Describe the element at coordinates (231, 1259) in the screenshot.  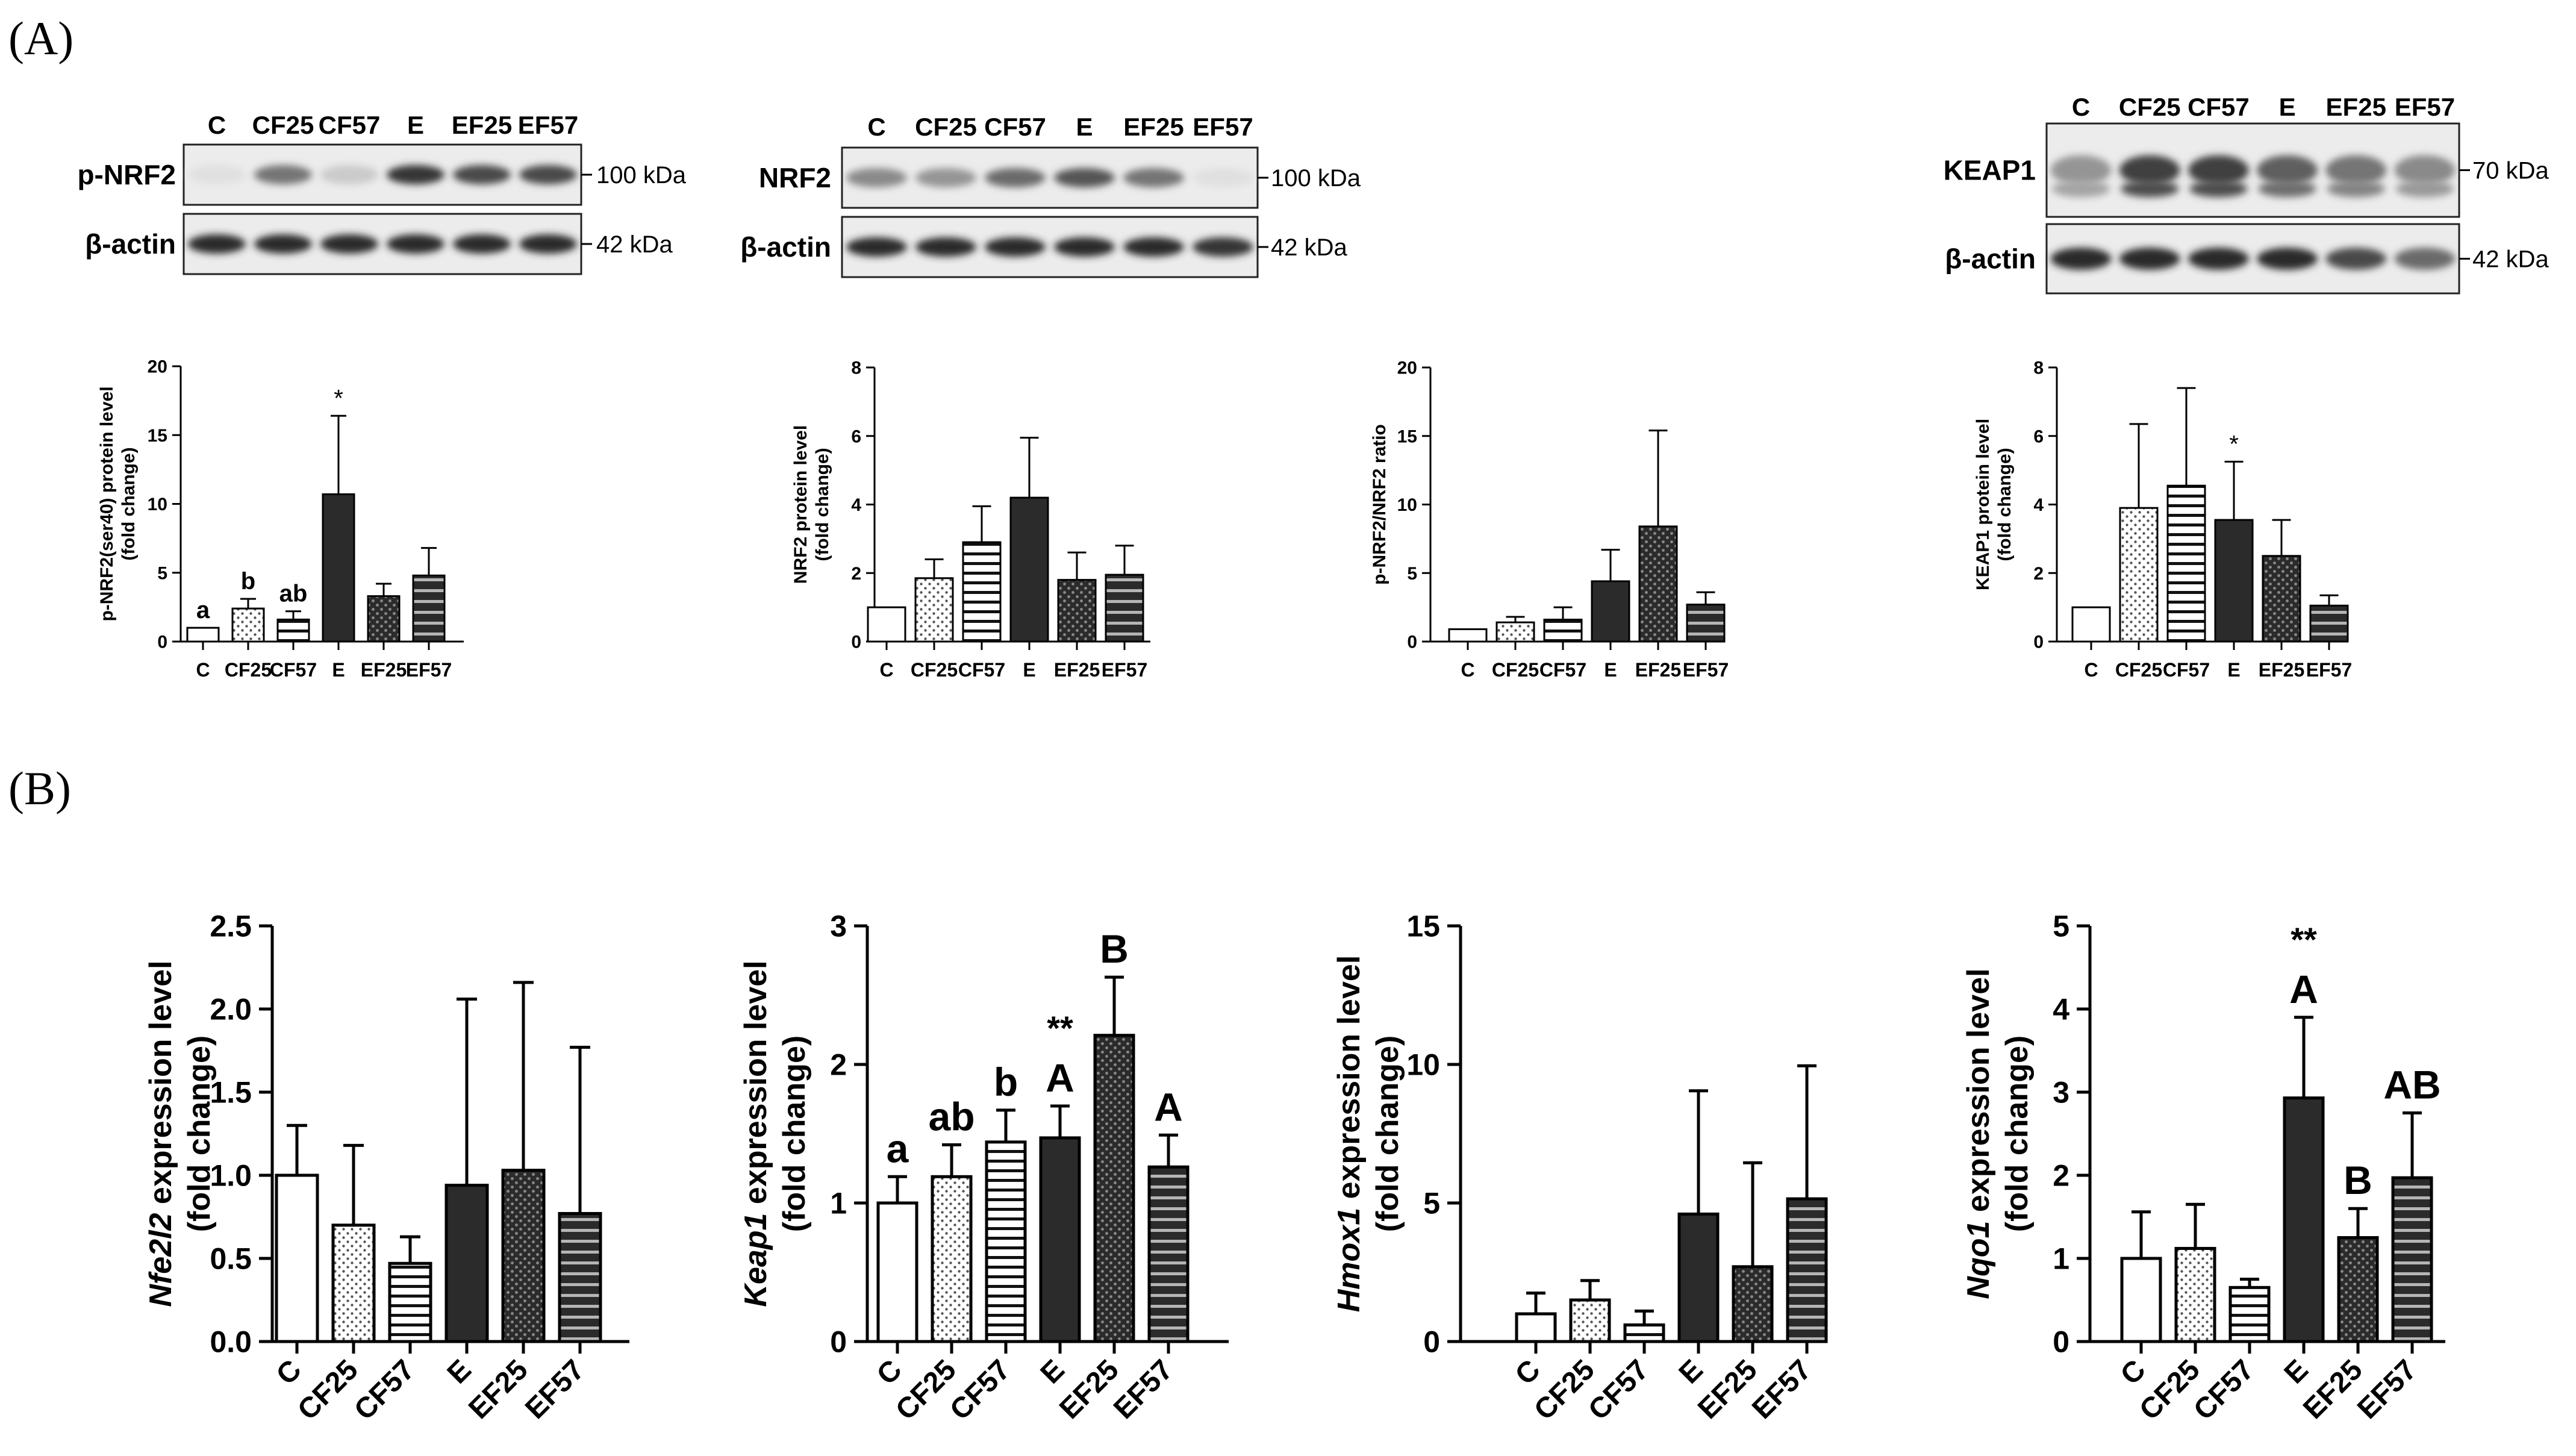
I see `y-tick-label: 0.5` at that location.